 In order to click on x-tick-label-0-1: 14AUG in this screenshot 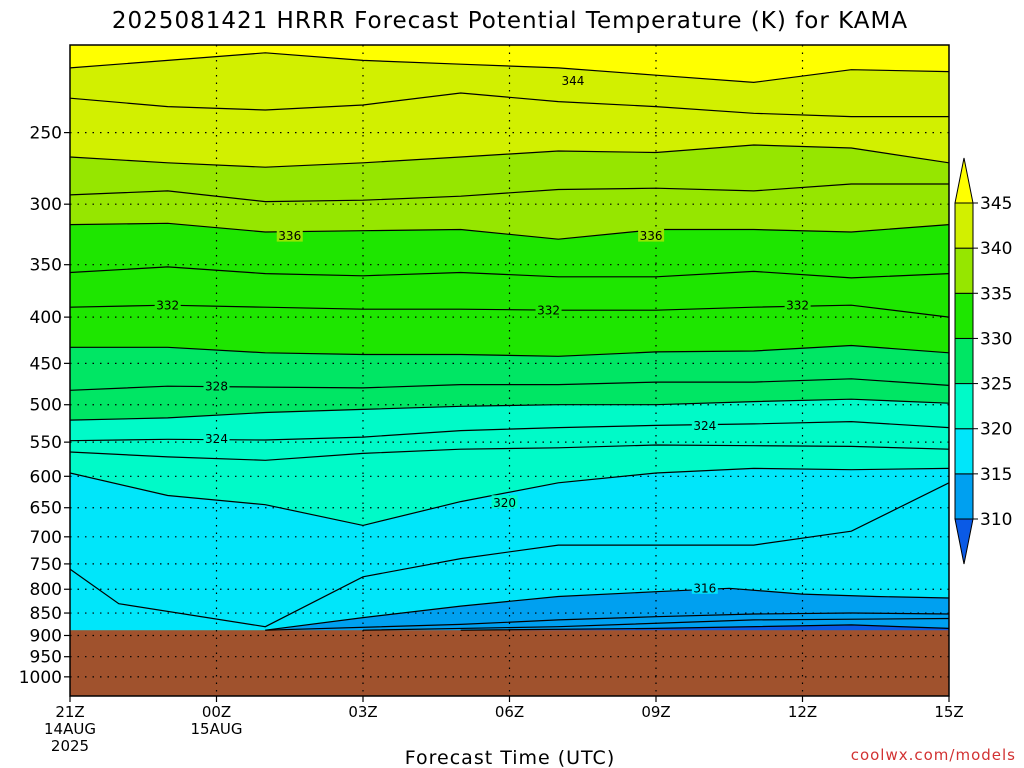, I will do `click(70, 729)`.